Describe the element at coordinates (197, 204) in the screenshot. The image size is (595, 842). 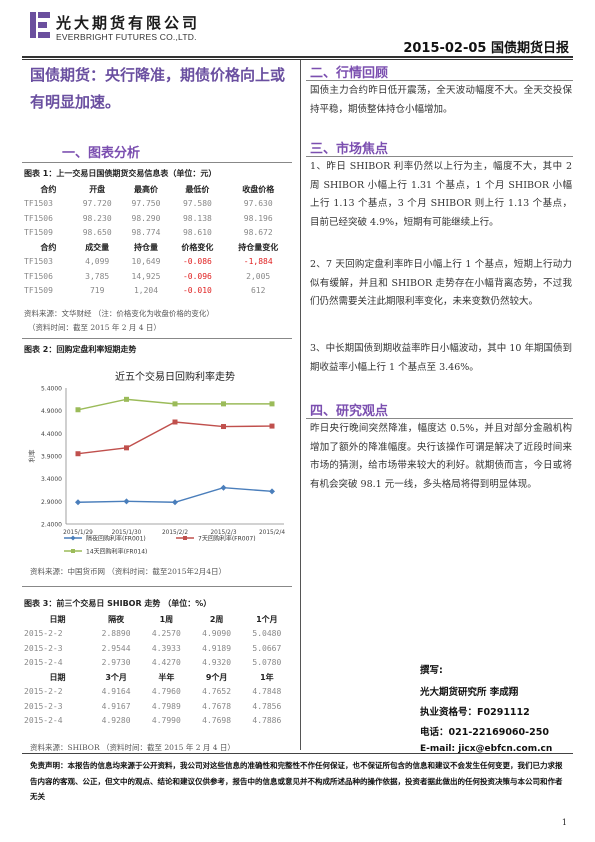
I see `table-cell: 97.580` at that location.